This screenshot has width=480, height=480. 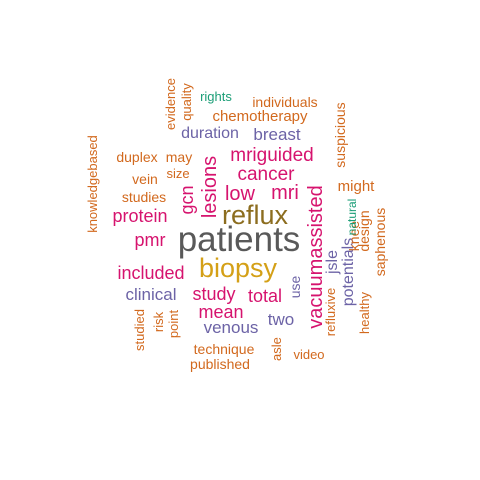 I want to click on word-evidence: evidence, so click(x=170, y=104).